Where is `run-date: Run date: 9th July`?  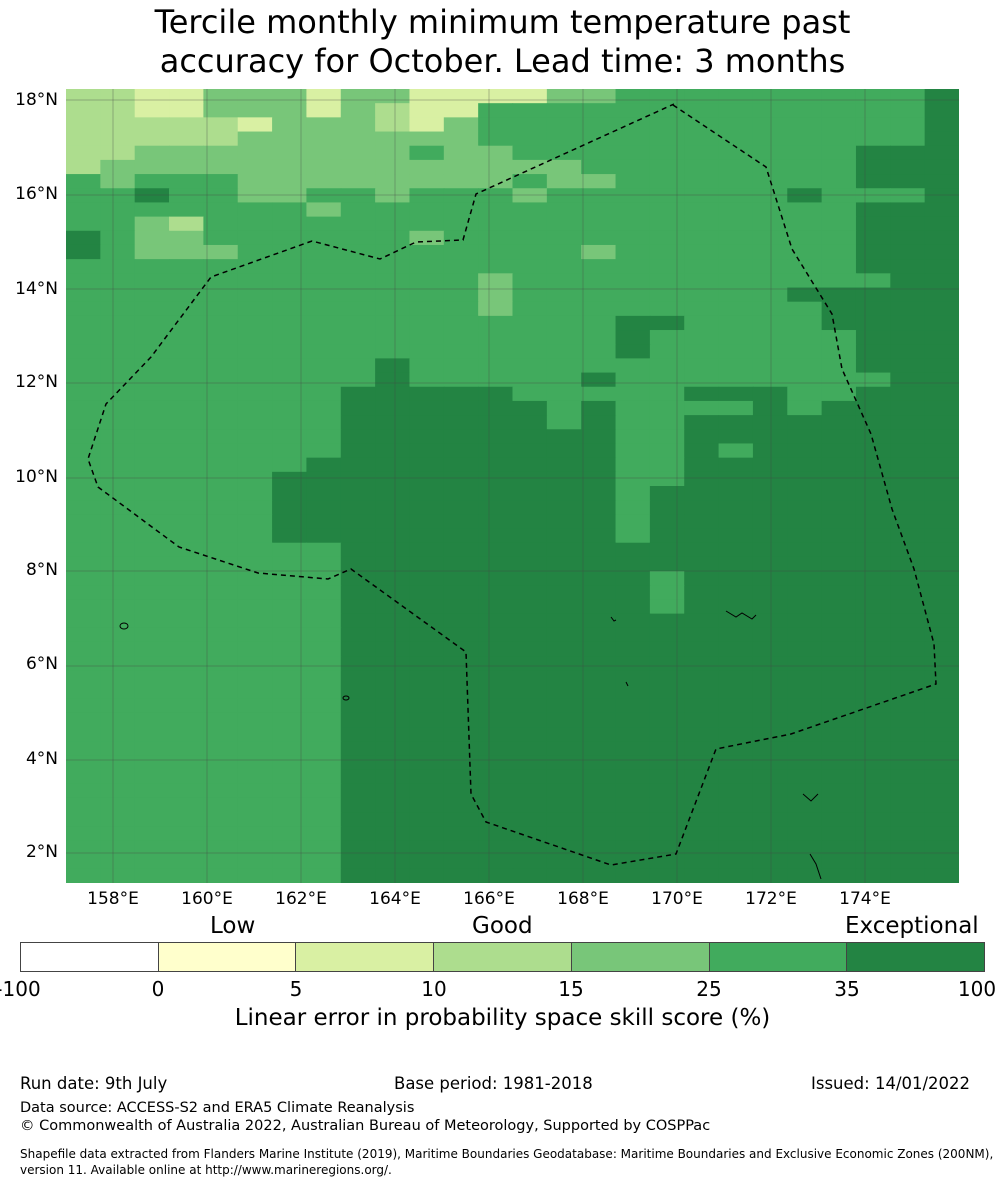
run-date: Run date: 9th July is located at coordinates (94, 1083).